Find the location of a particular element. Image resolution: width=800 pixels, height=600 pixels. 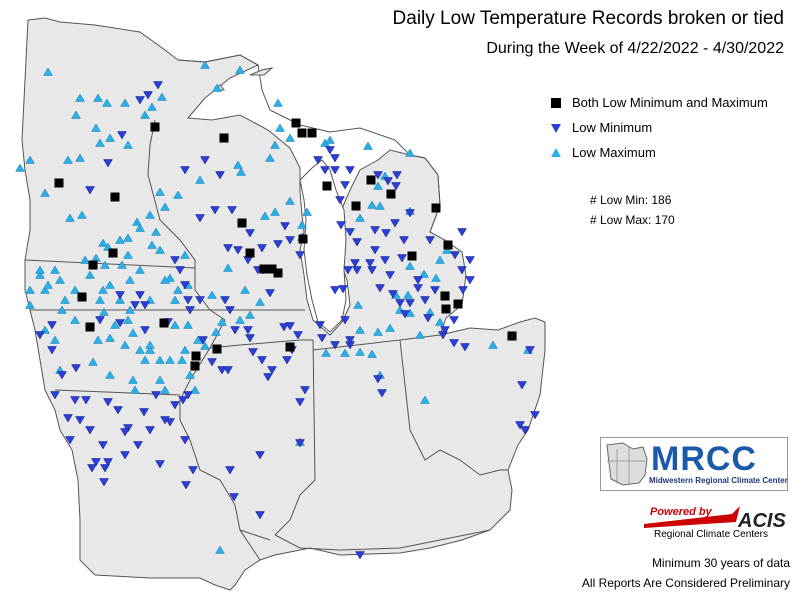

lake-huron-shore is located at coordinates (425, 193).